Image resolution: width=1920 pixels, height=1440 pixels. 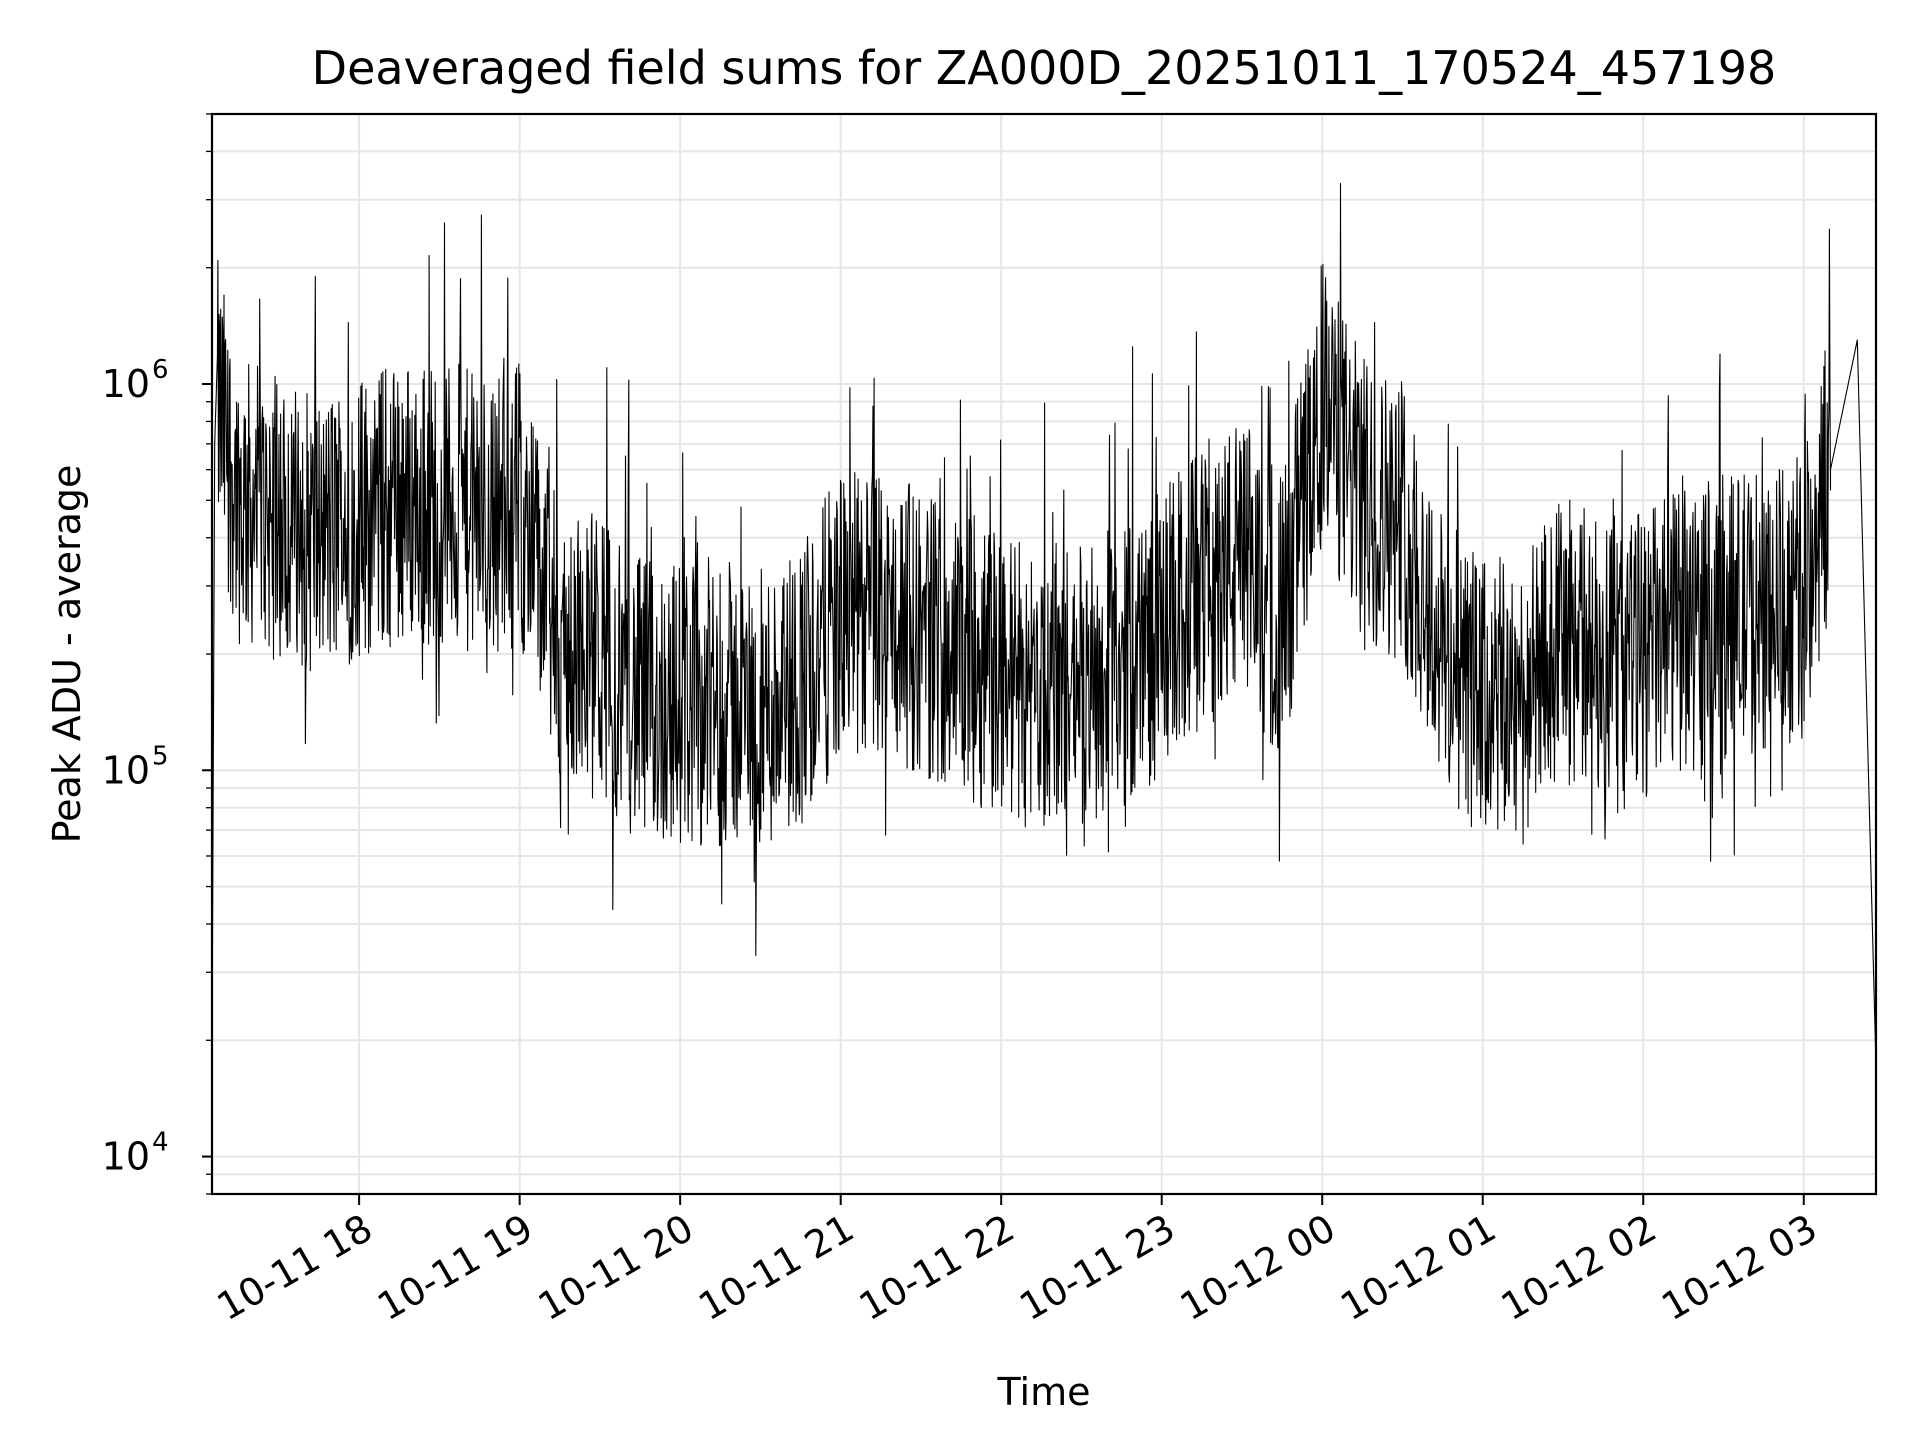 What do you see at coordinates (160, 756) in the screenshot?
I see `y-tick-label-exponent: 5` at bounding box center [160, 756].